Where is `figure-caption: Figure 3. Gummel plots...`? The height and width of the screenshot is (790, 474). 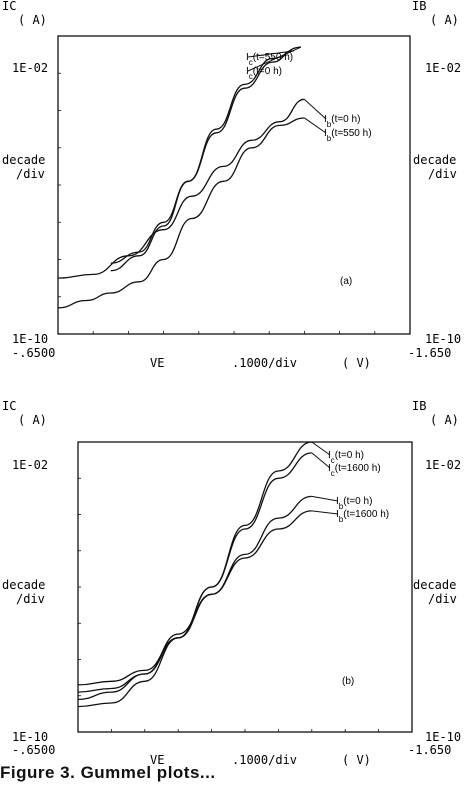
figure-caption: Figure 3. Gummel plots... is located at coordinates (108, 772).